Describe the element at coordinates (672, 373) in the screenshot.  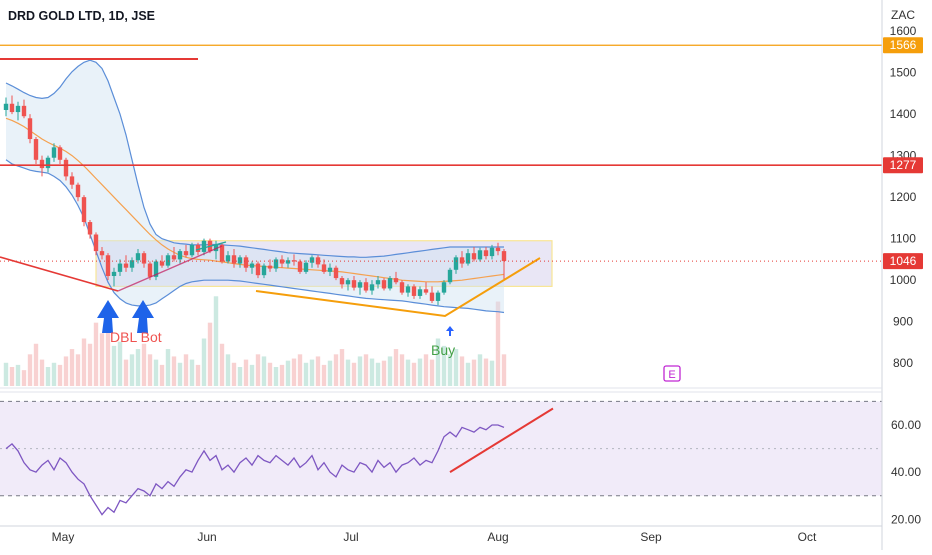
I see `earnings-event-marker: E` at that location.